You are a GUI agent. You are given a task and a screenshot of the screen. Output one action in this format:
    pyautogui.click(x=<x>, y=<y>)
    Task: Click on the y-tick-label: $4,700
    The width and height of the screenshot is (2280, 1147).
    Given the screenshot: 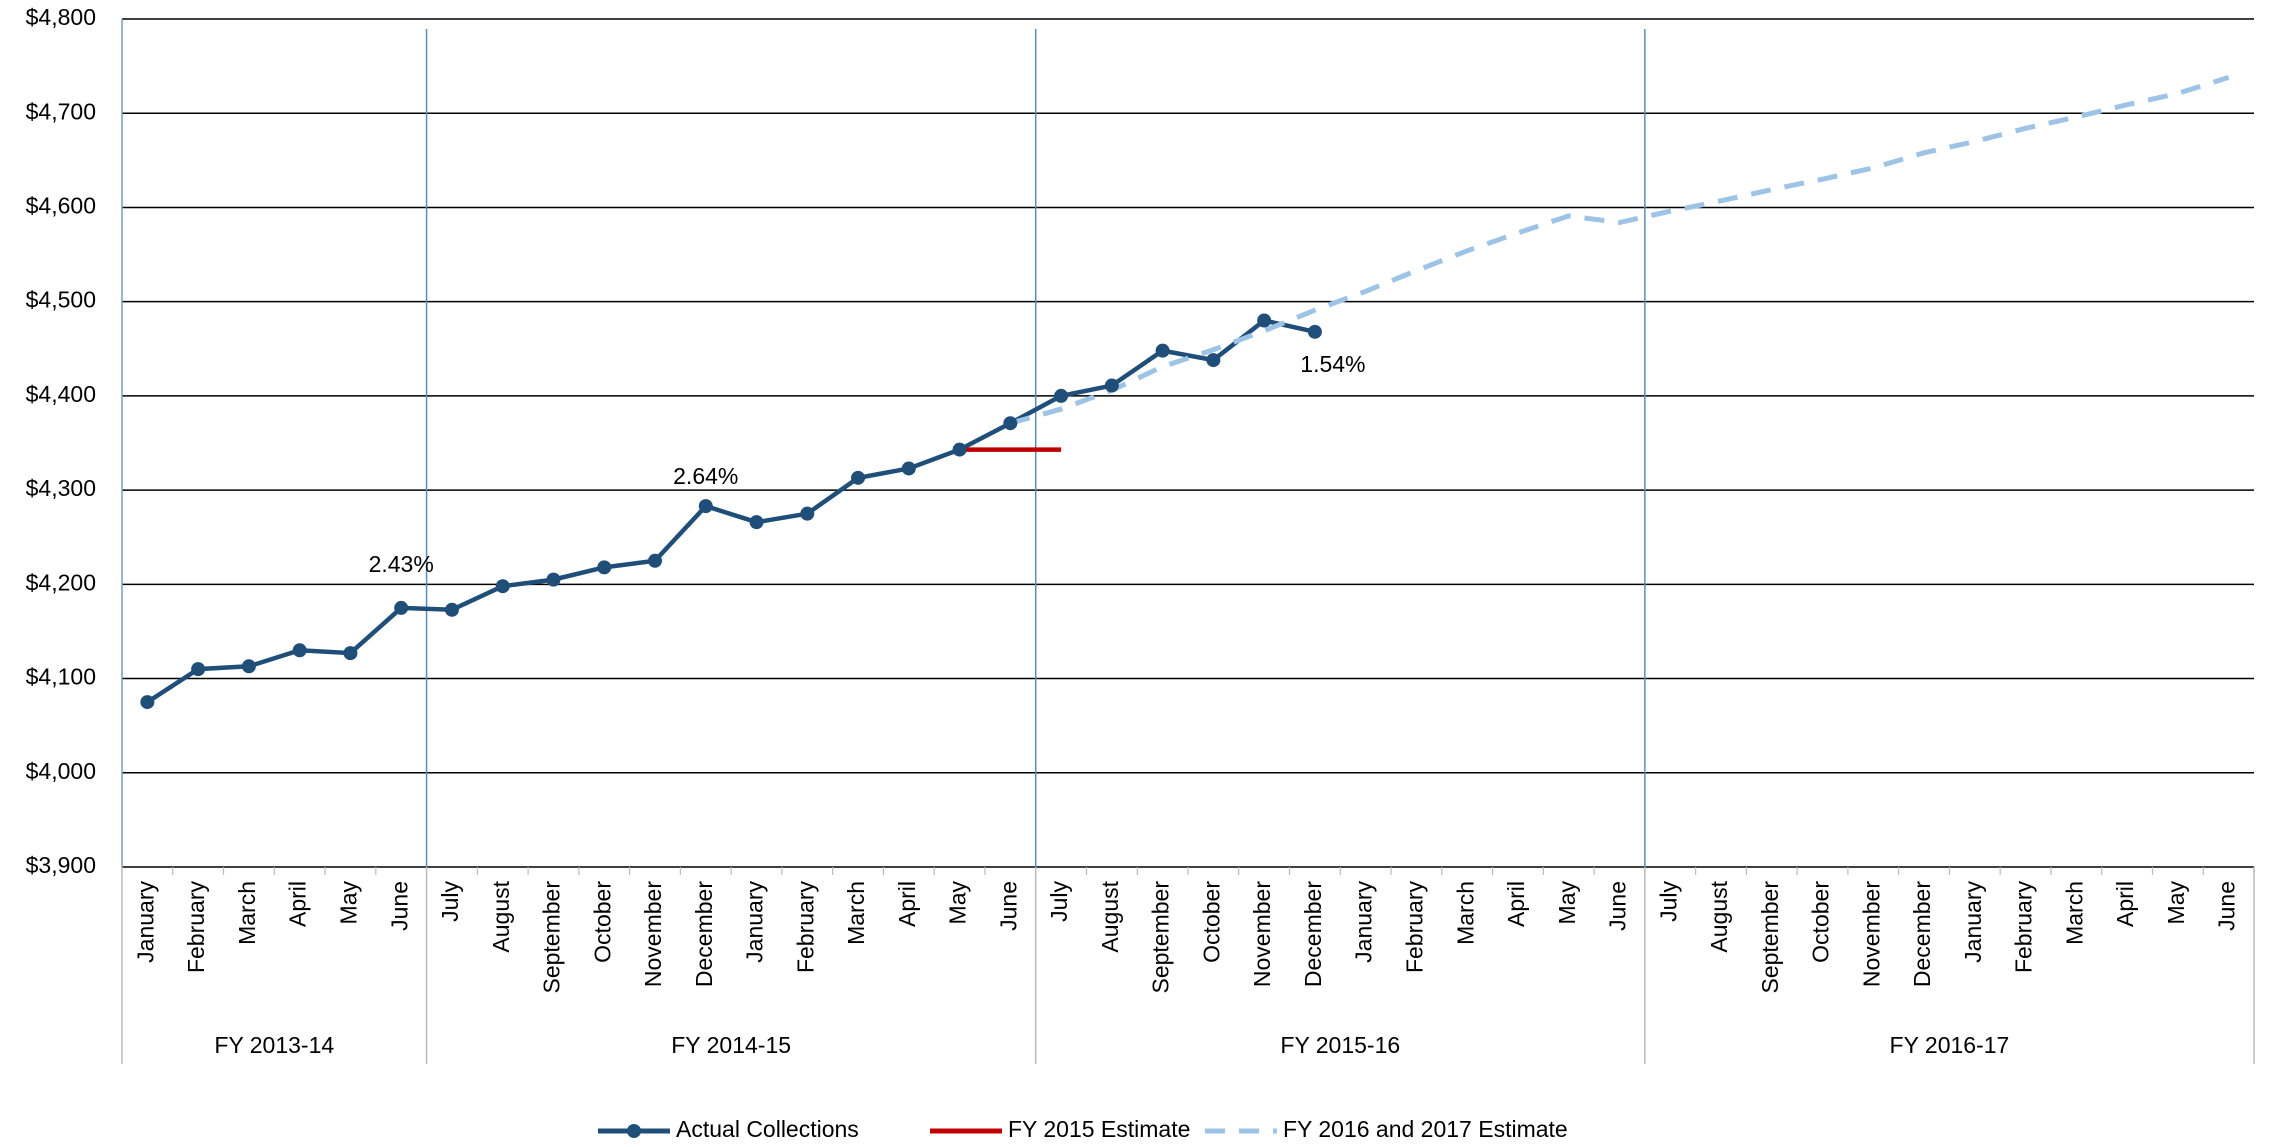 What is the action you would take?
    pyautogui.click(x=61, y=111)
    